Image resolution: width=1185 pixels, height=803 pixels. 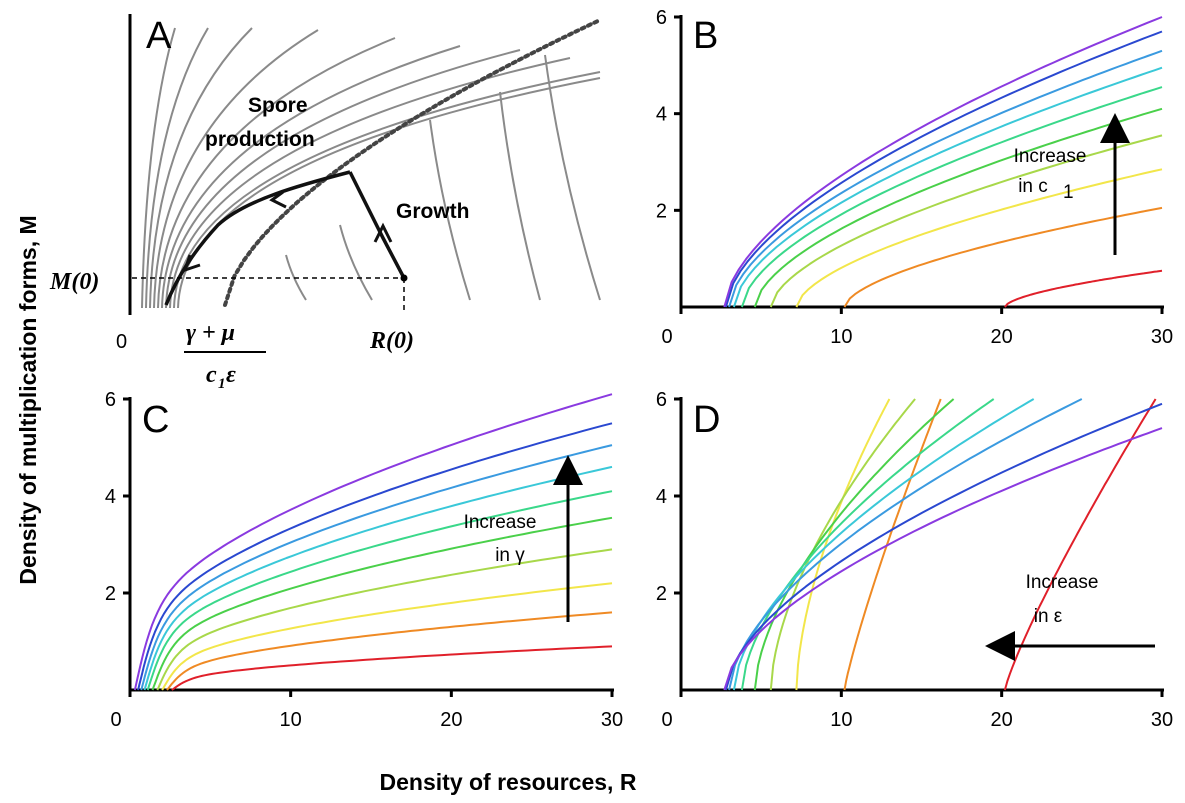 What do you see at coordinates (210, 333) in the screenshot?
I see `fraction-numerator: γ + μ` at bounding box center [210, 333].